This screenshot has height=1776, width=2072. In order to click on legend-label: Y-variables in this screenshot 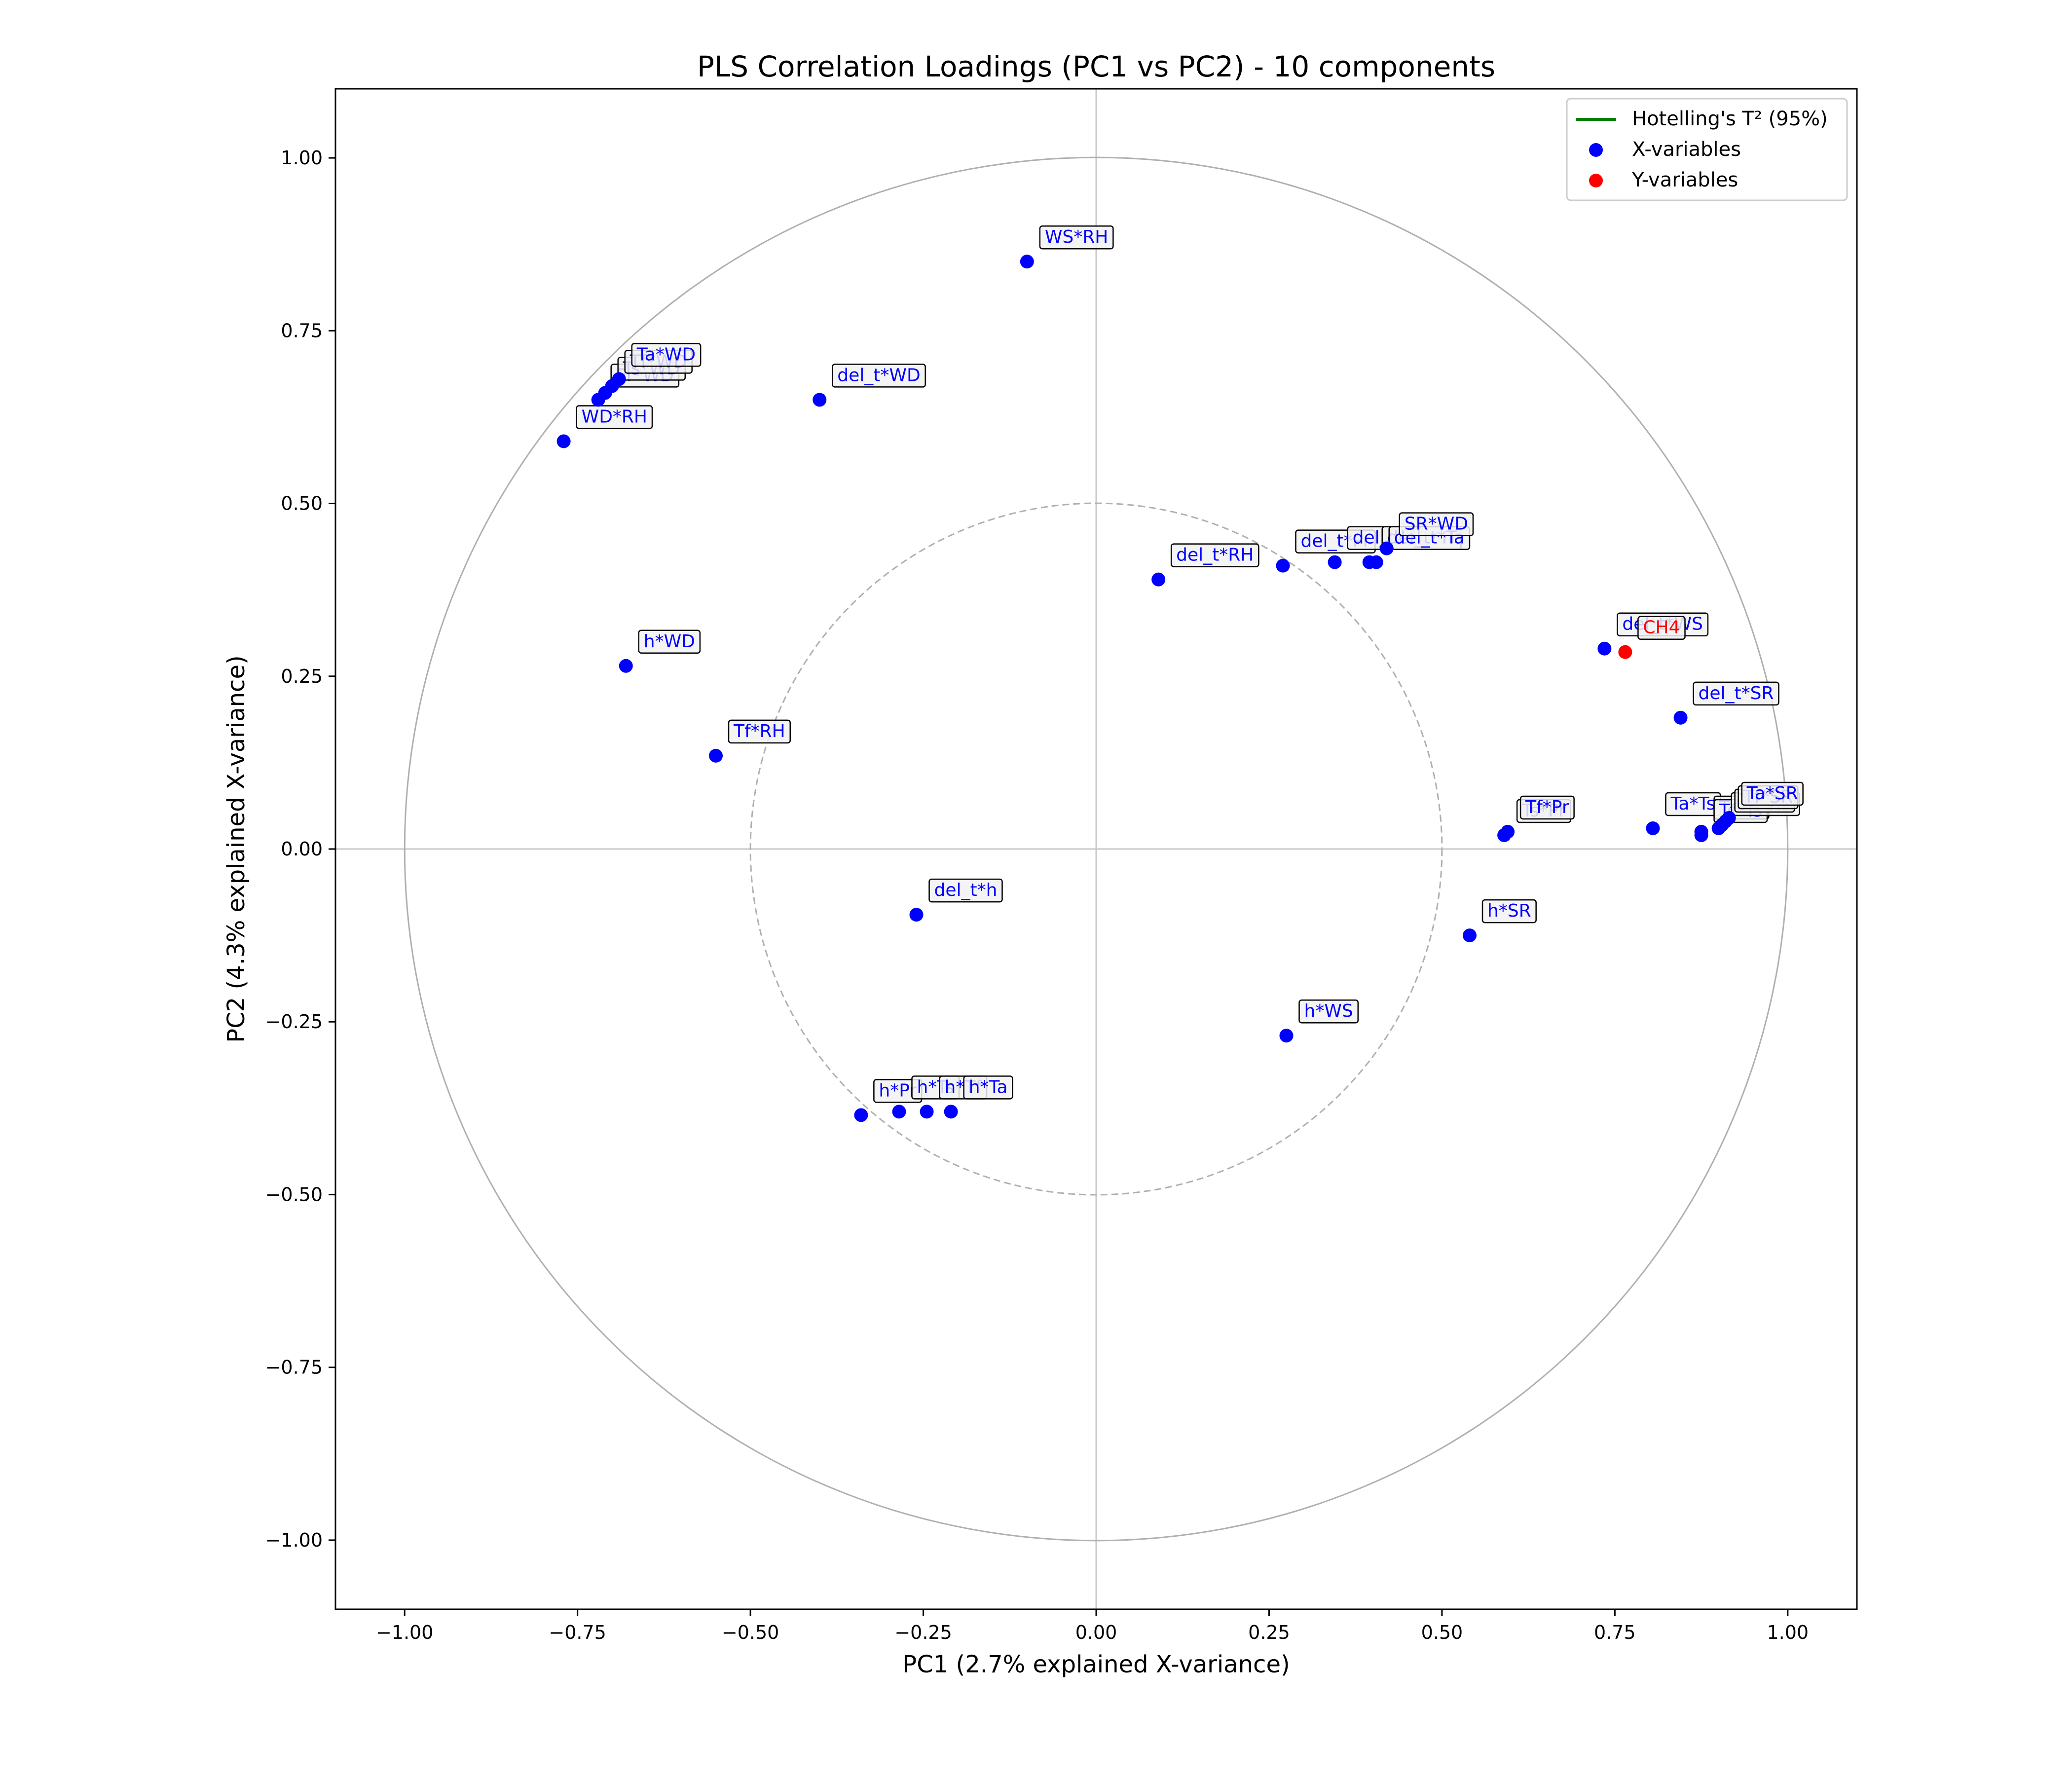, I will do `click(1684, 180)`.